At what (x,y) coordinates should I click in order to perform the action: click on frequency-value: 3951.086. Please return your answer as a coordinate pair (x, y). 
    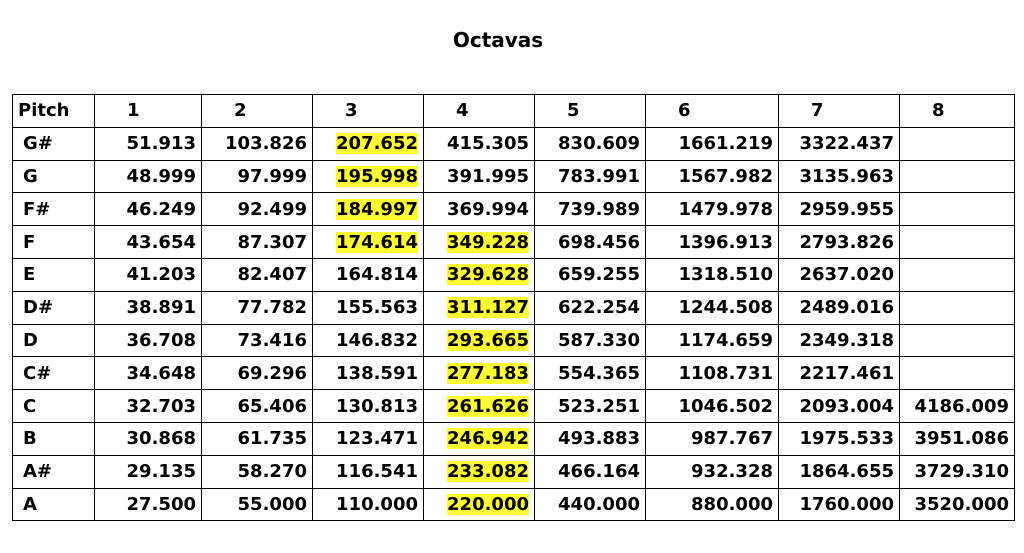
    Looking at the image, I should click on (961, 439).